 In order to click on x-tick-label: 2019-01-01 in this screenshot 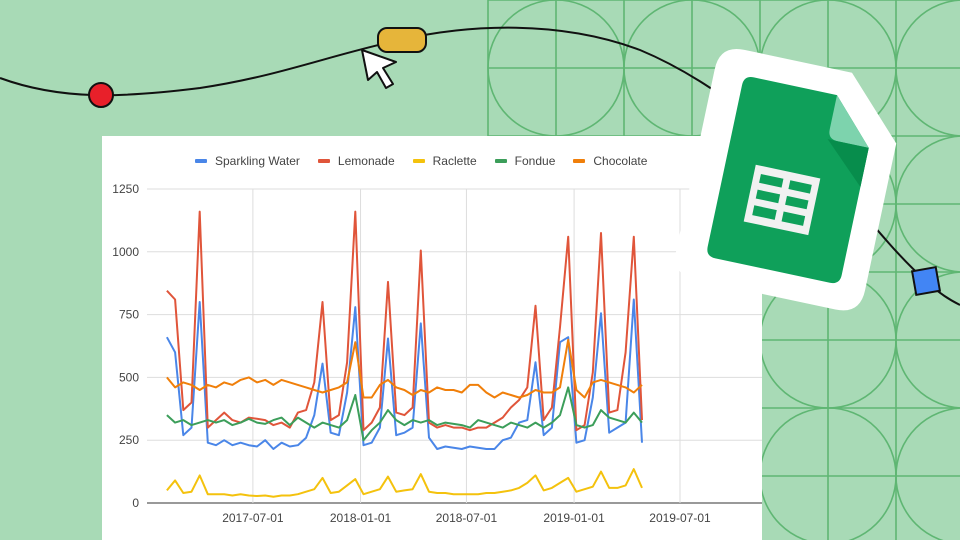, I will do `click(574, 518)`.